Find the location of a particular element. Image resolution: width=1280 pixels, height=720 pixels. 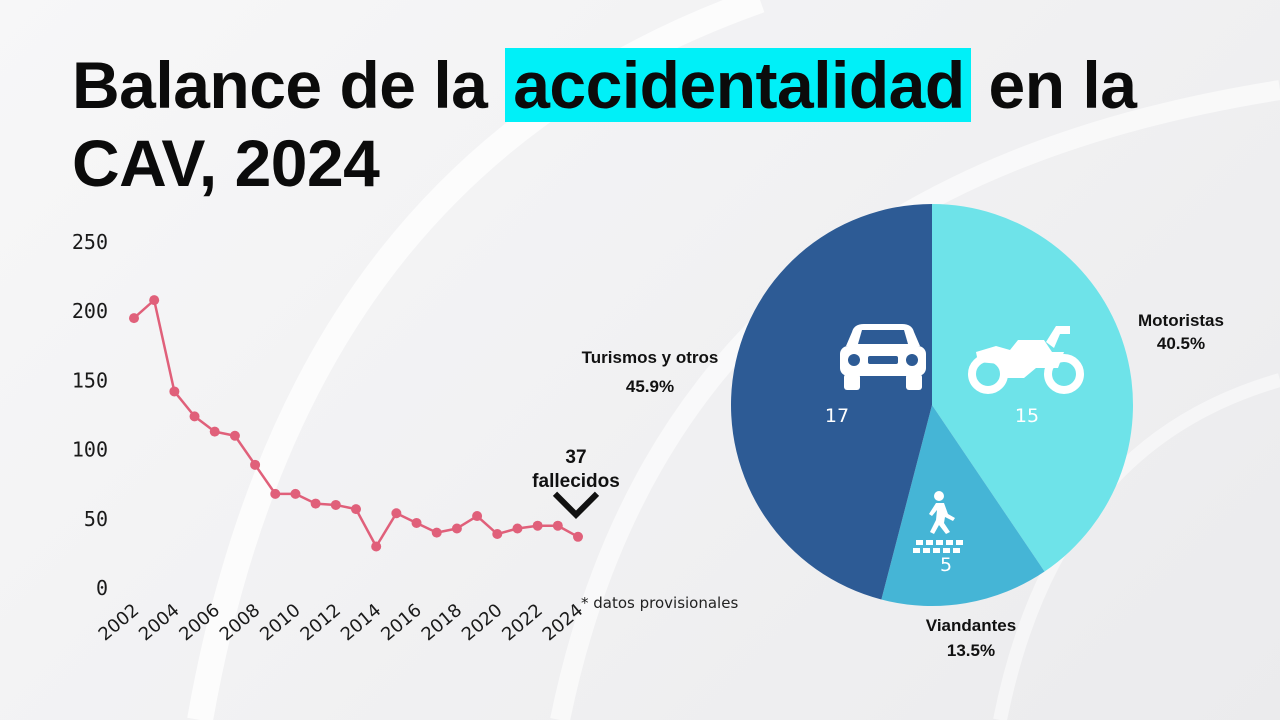

x-tick-label: 2002 is located at coordinates (119, 623).